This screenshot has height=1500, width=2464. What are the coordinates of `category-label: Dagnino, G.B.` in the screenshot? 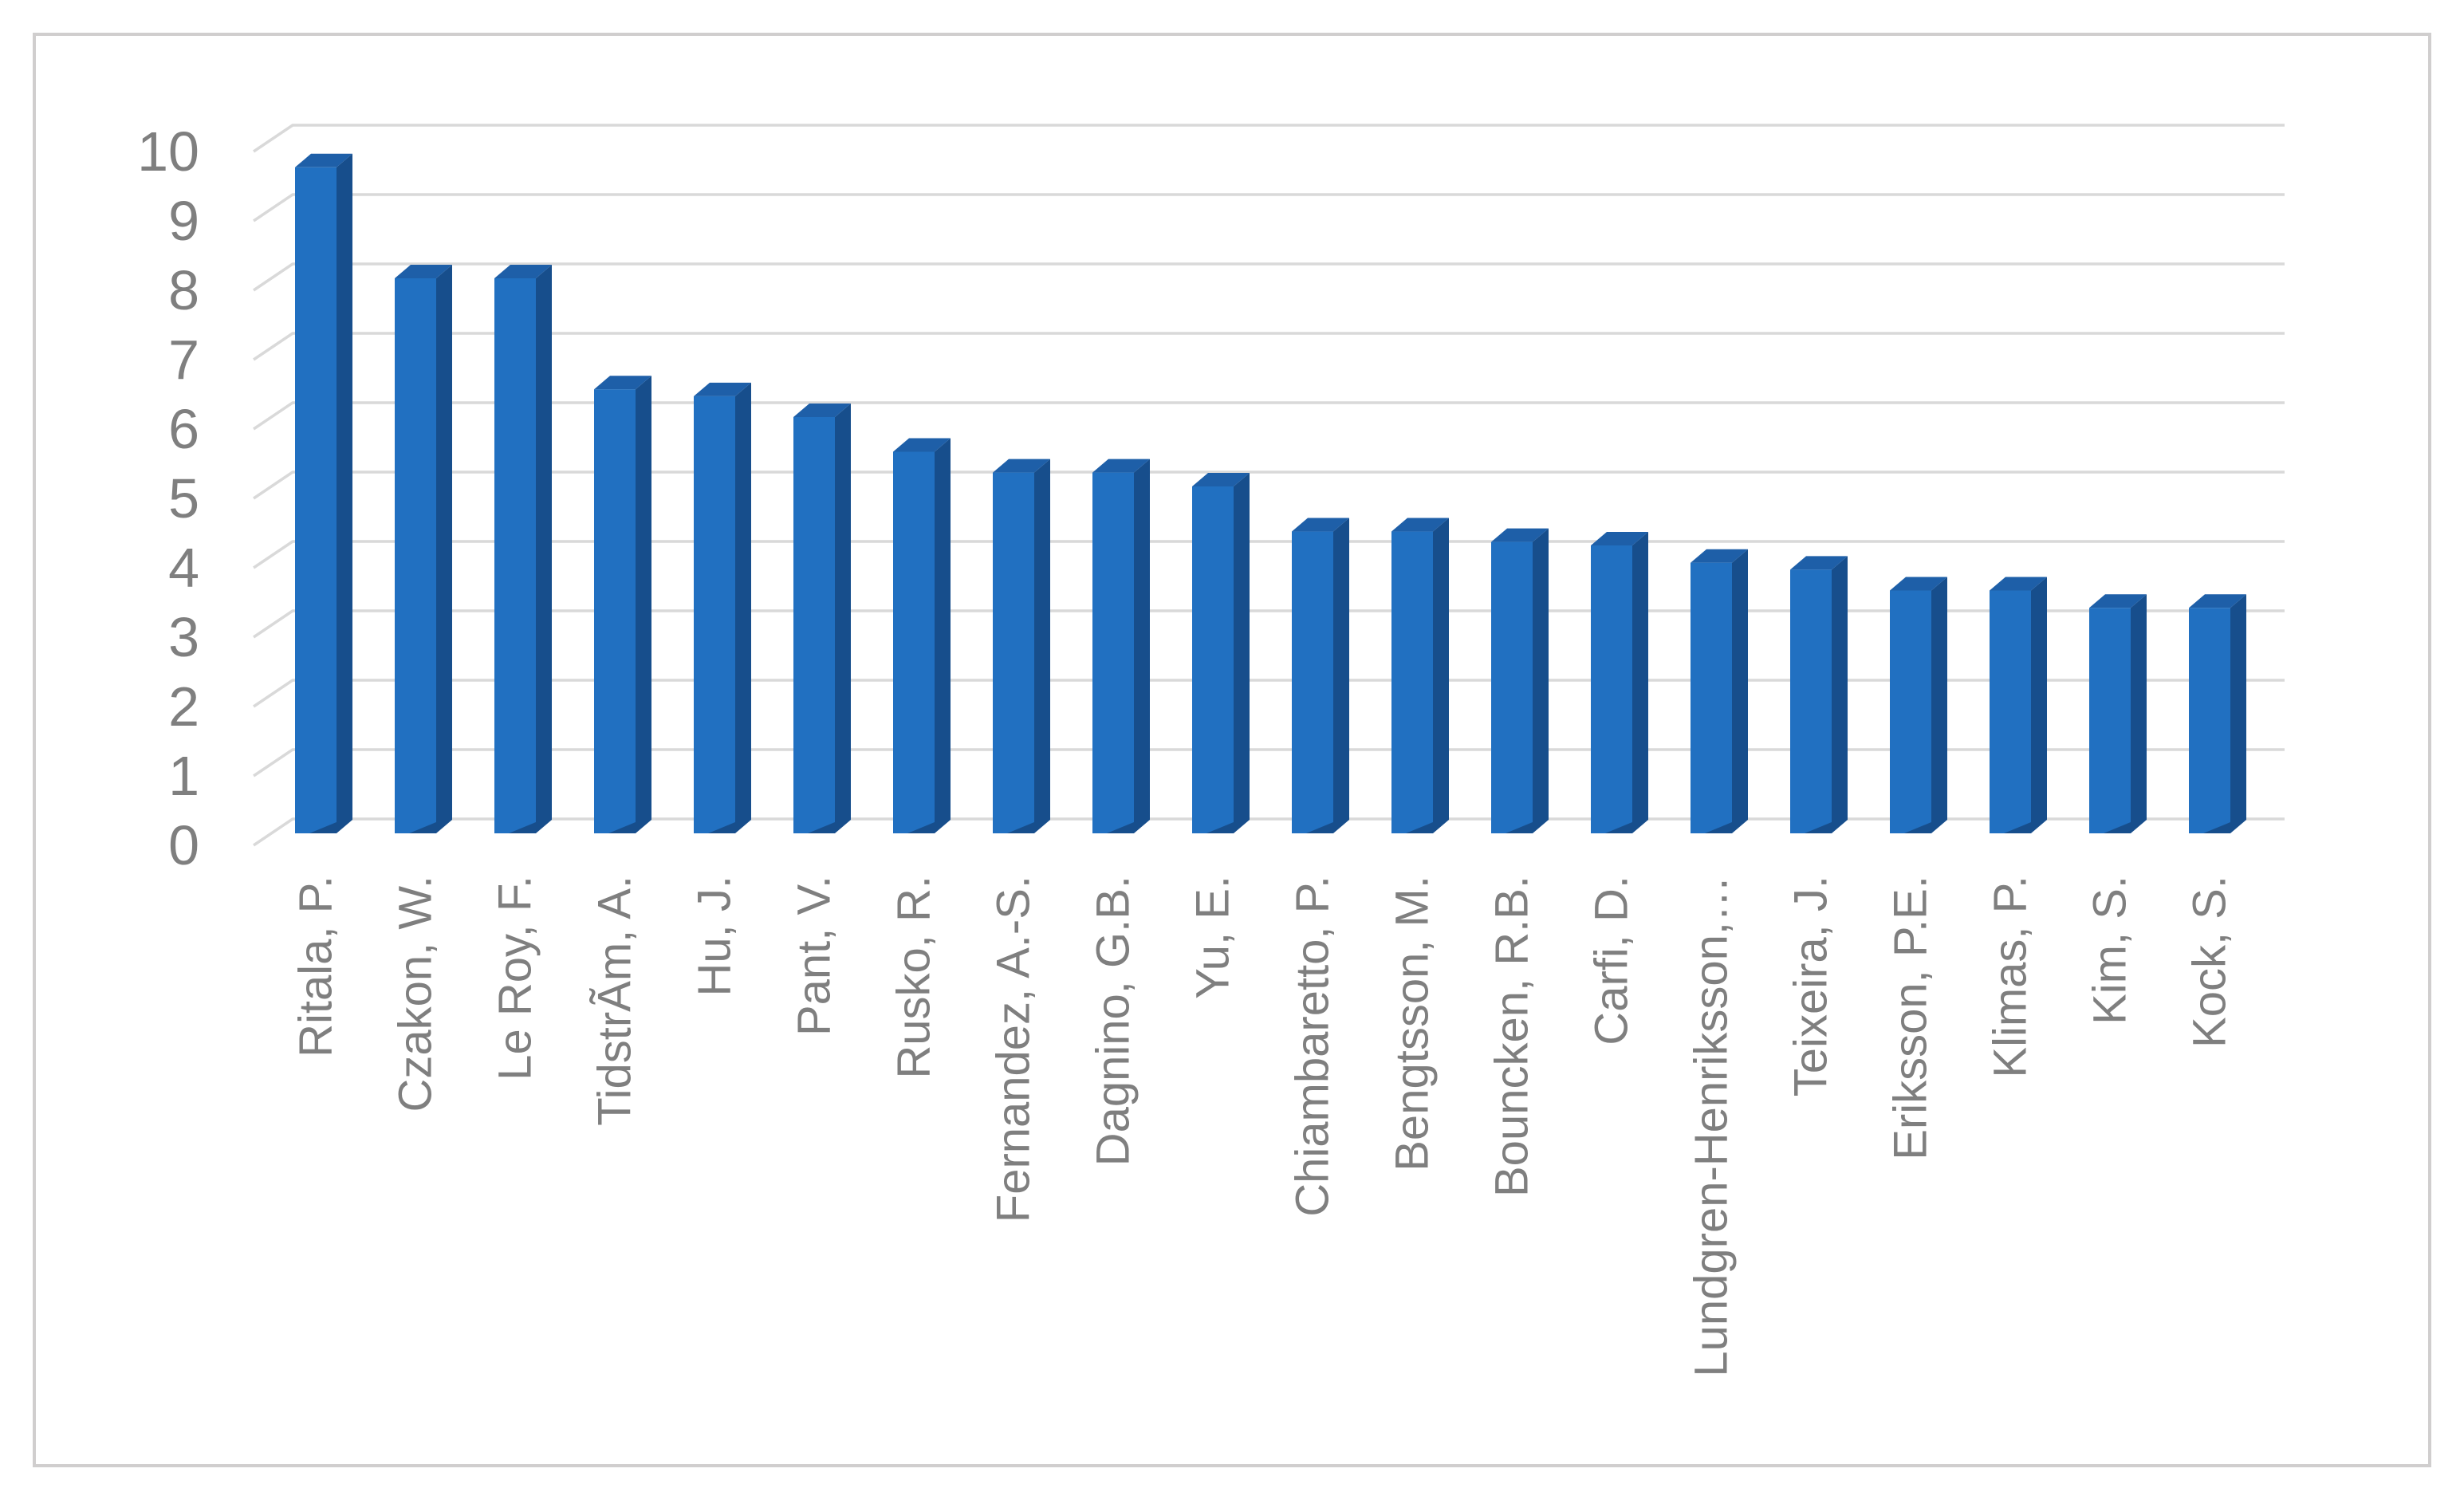 It's located at (1114, 1021).